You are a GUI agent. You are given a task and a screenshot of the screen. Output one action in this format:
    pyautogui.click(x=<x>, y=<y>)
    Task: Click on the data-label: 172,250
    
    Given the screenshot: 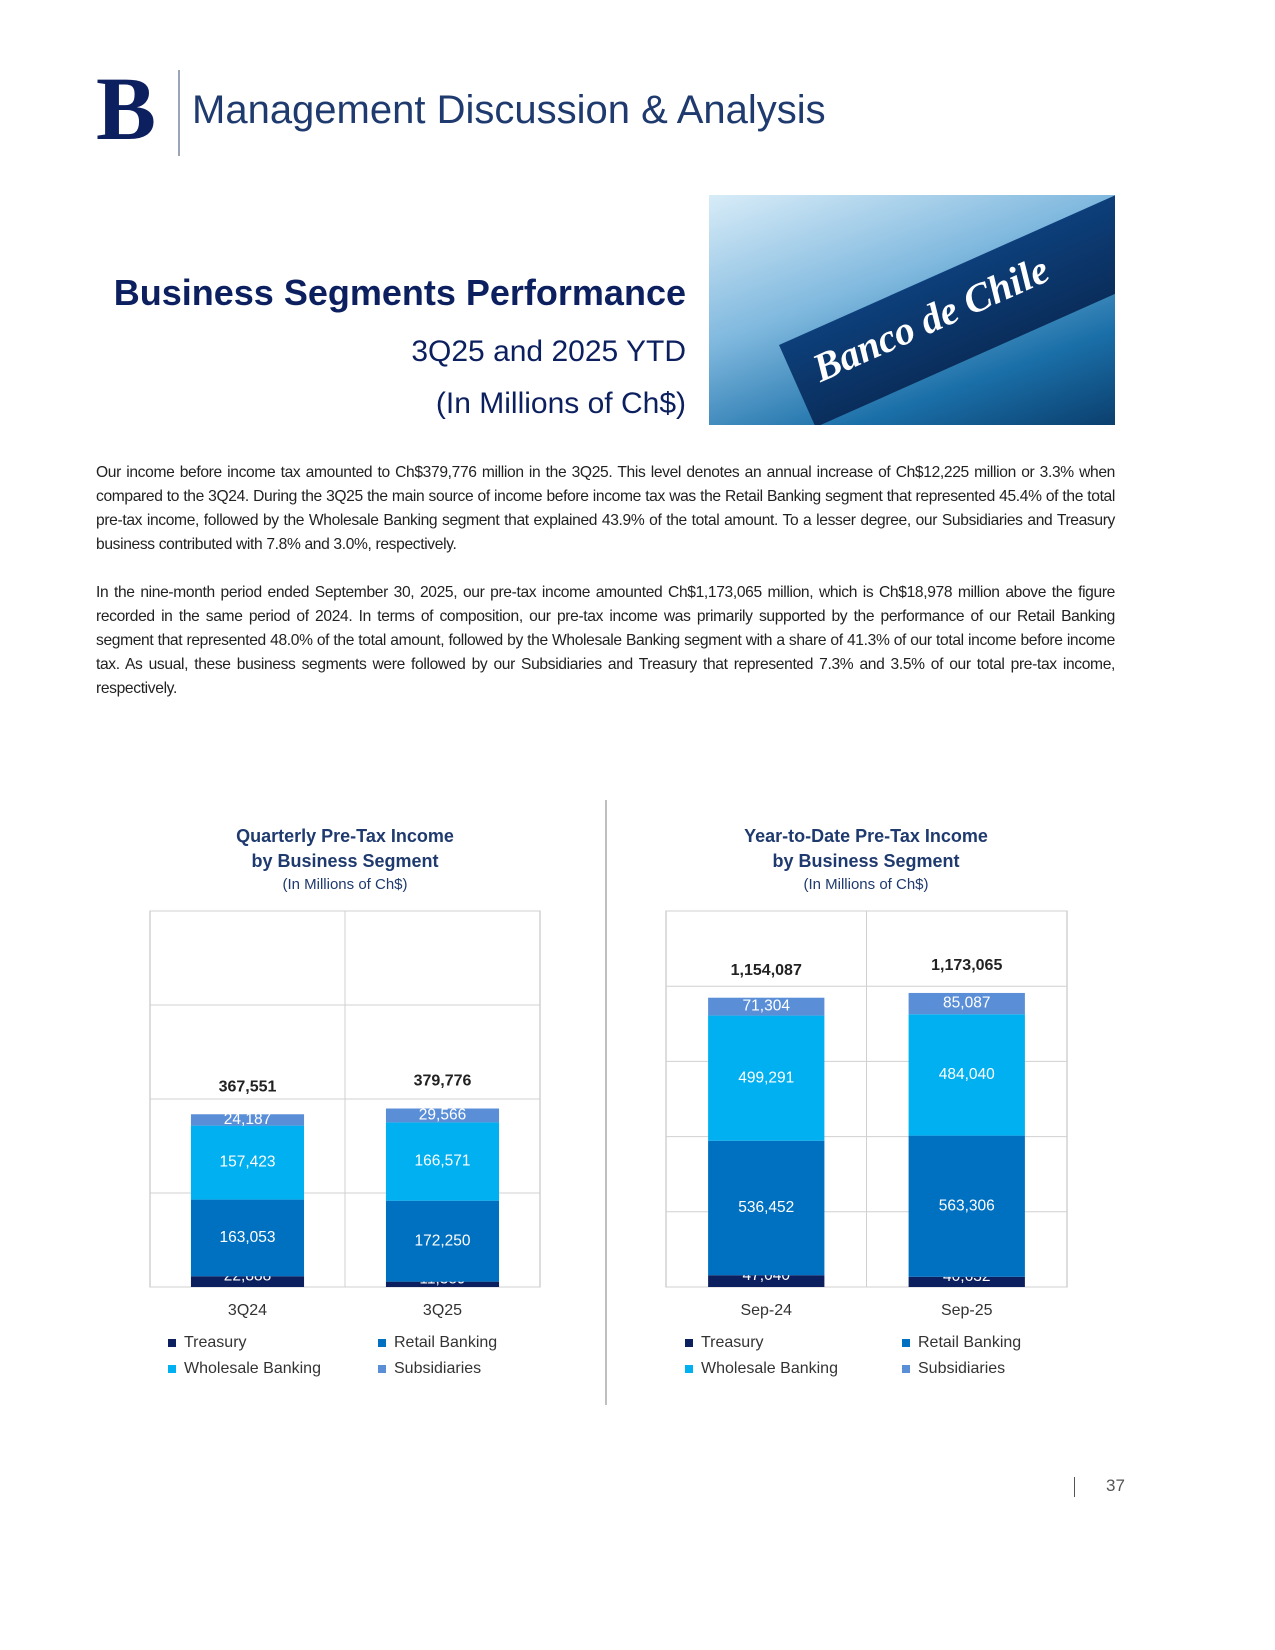 What is the action you would take?
    pyautogui.click(x=442, y=1240)
    